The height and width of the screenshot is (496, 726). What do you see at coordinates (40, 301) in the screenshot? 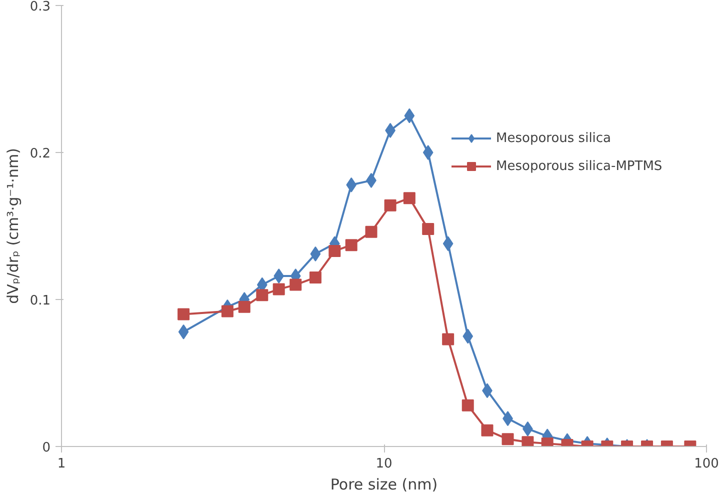
I see `y-tick-label: 0.1` at bounding box center [40, 301].